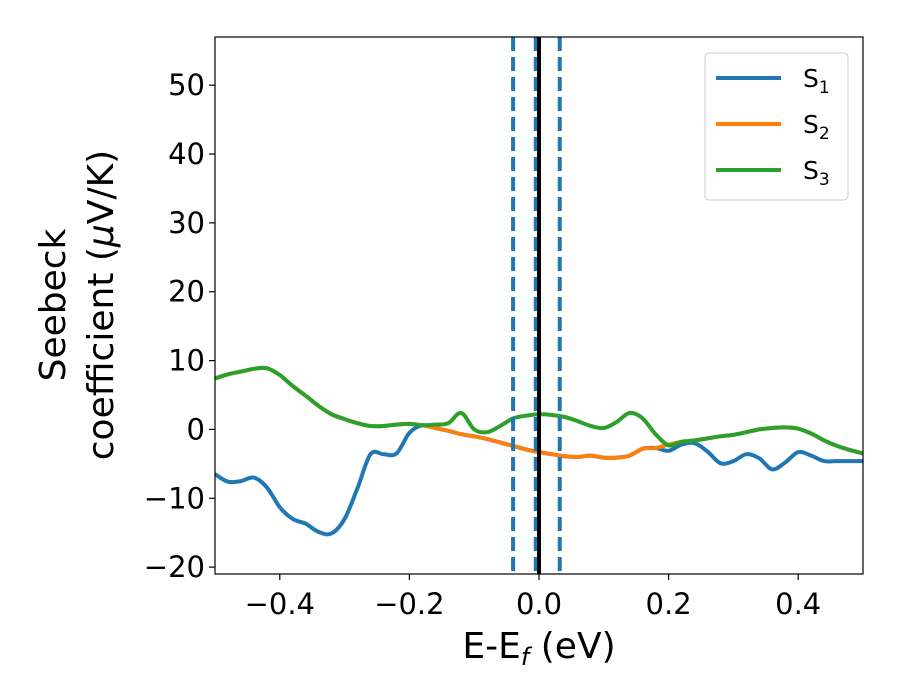  What do you see at coordinates (186, 154) in the screenshot?
I see `y-tick-label: 40` at bounding box center [186, 154].